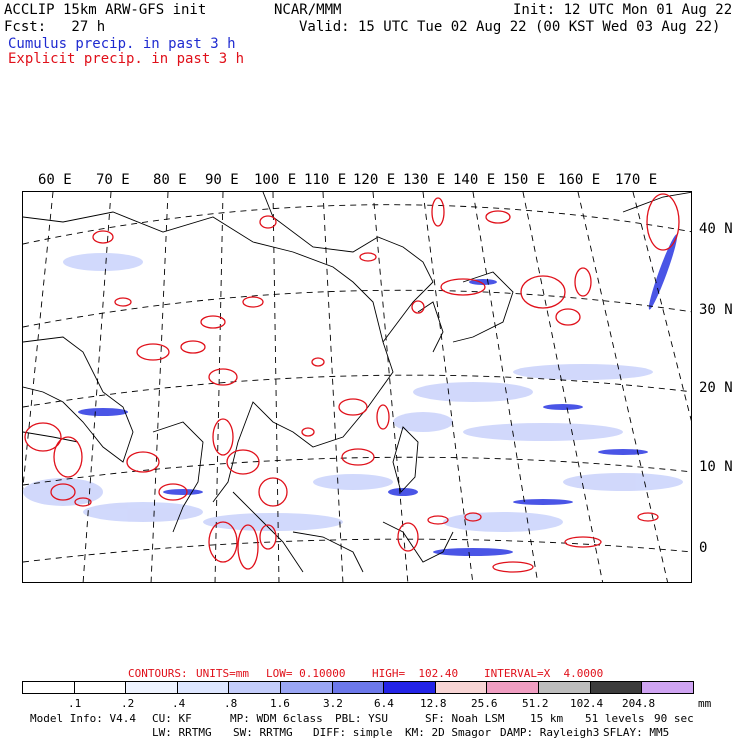  What do you see at coordinates (113, 180) in the screenshot?
I see `lon-label-70e: 70 E` at bounding box center [113, 180].